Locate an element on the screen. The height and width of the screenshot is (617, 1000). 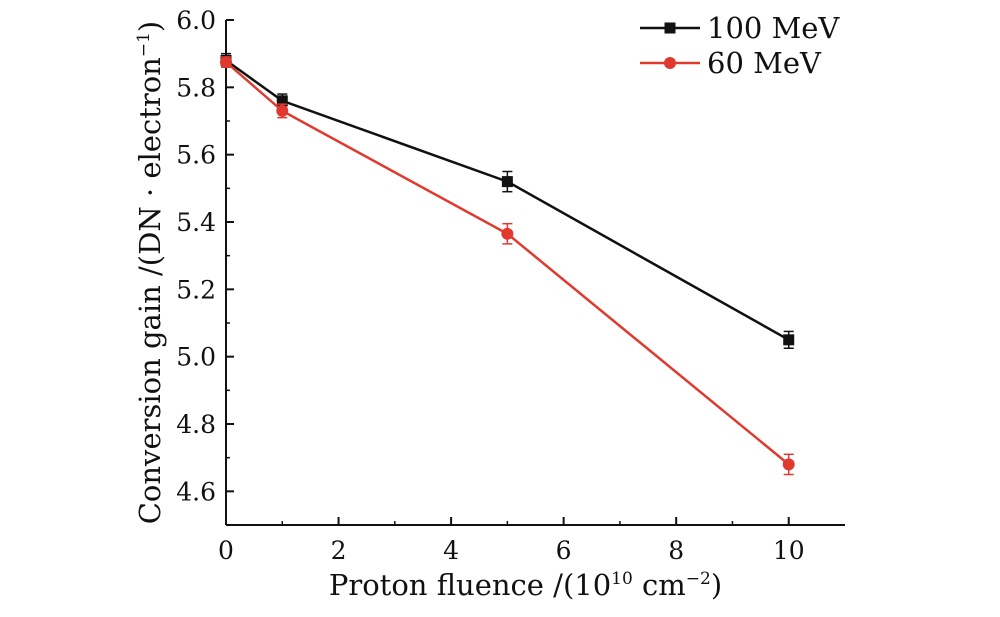
x-tick-label: 10 is located at coordinates (789, 550).